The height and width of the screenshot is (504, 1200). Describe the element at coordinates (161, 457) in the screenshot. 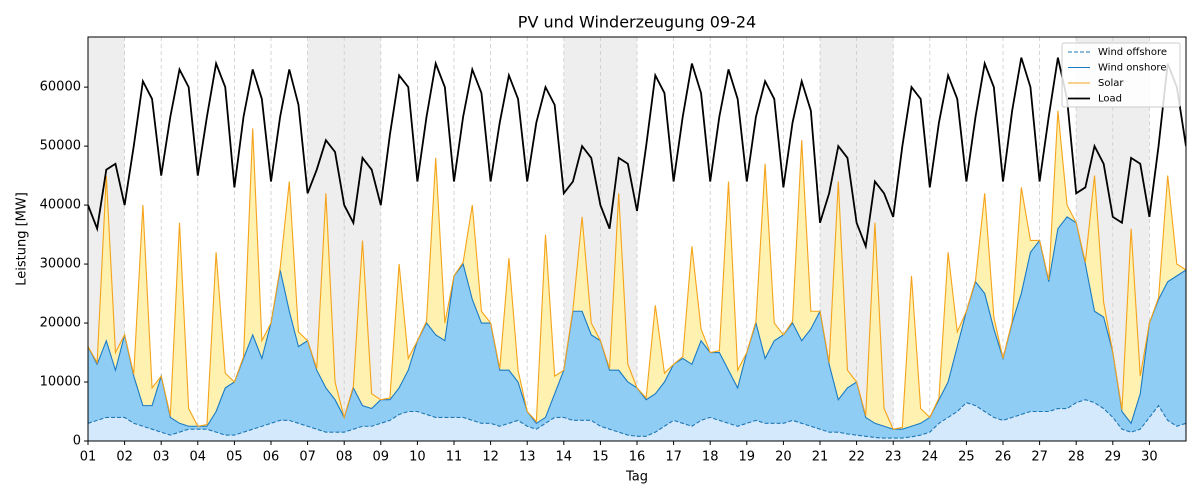

I see `x-tick-label: 03` at that location.